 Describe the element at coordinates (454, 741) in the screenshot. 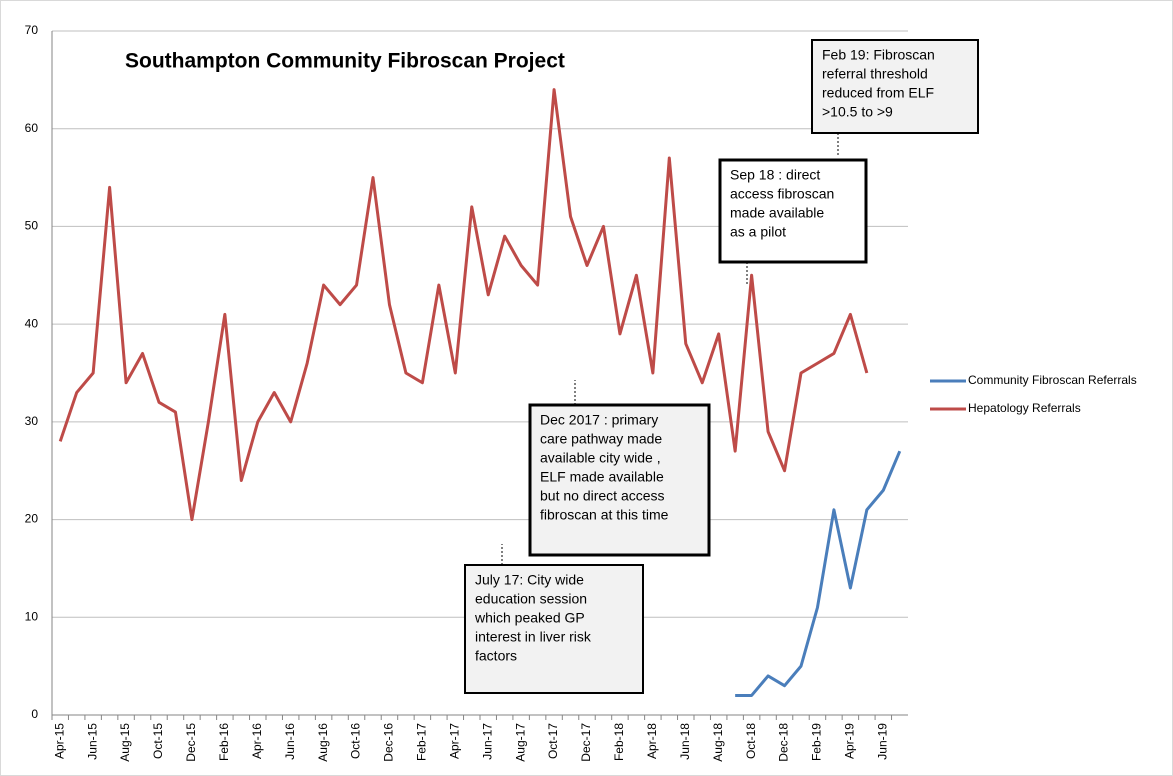

I see `x-tick-label: Apr-17` at that location.